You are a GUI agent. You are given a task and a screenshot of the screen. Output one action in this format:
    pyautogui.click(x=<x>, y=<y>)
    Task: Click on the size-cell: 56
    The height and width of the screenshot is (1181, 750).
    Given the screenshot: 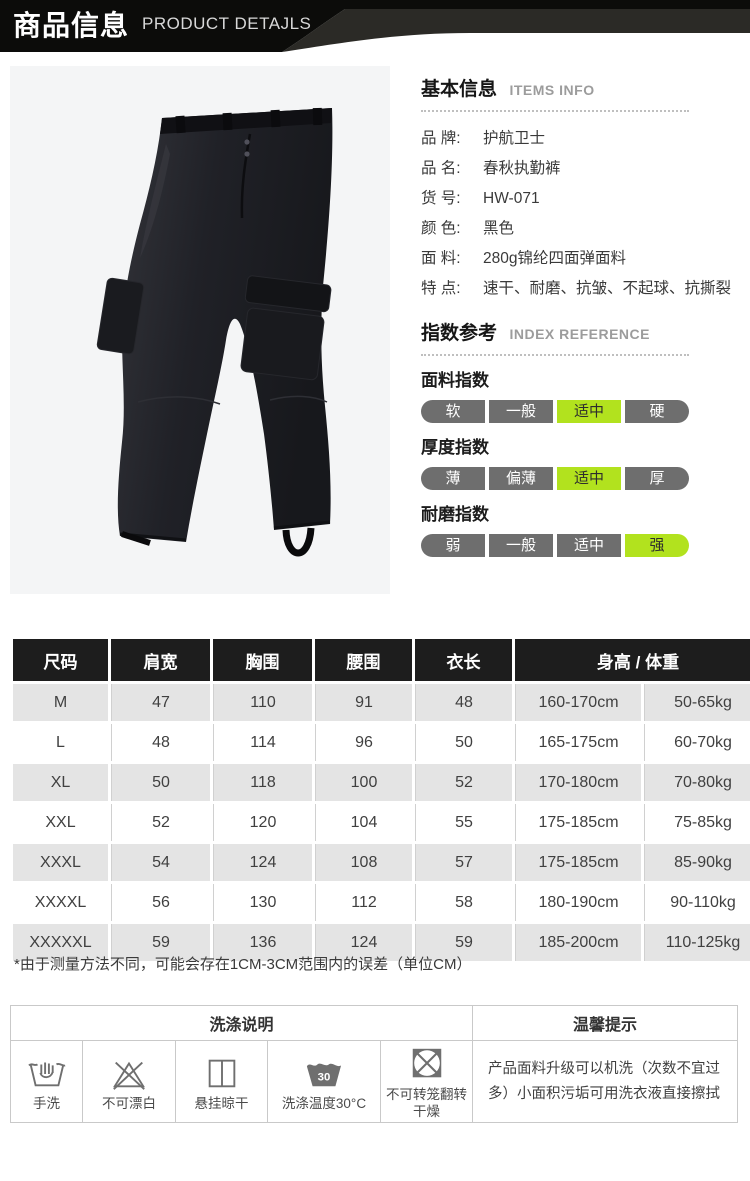 What is the action you would take?
    pyautogui.click(x=160, y=902)
    